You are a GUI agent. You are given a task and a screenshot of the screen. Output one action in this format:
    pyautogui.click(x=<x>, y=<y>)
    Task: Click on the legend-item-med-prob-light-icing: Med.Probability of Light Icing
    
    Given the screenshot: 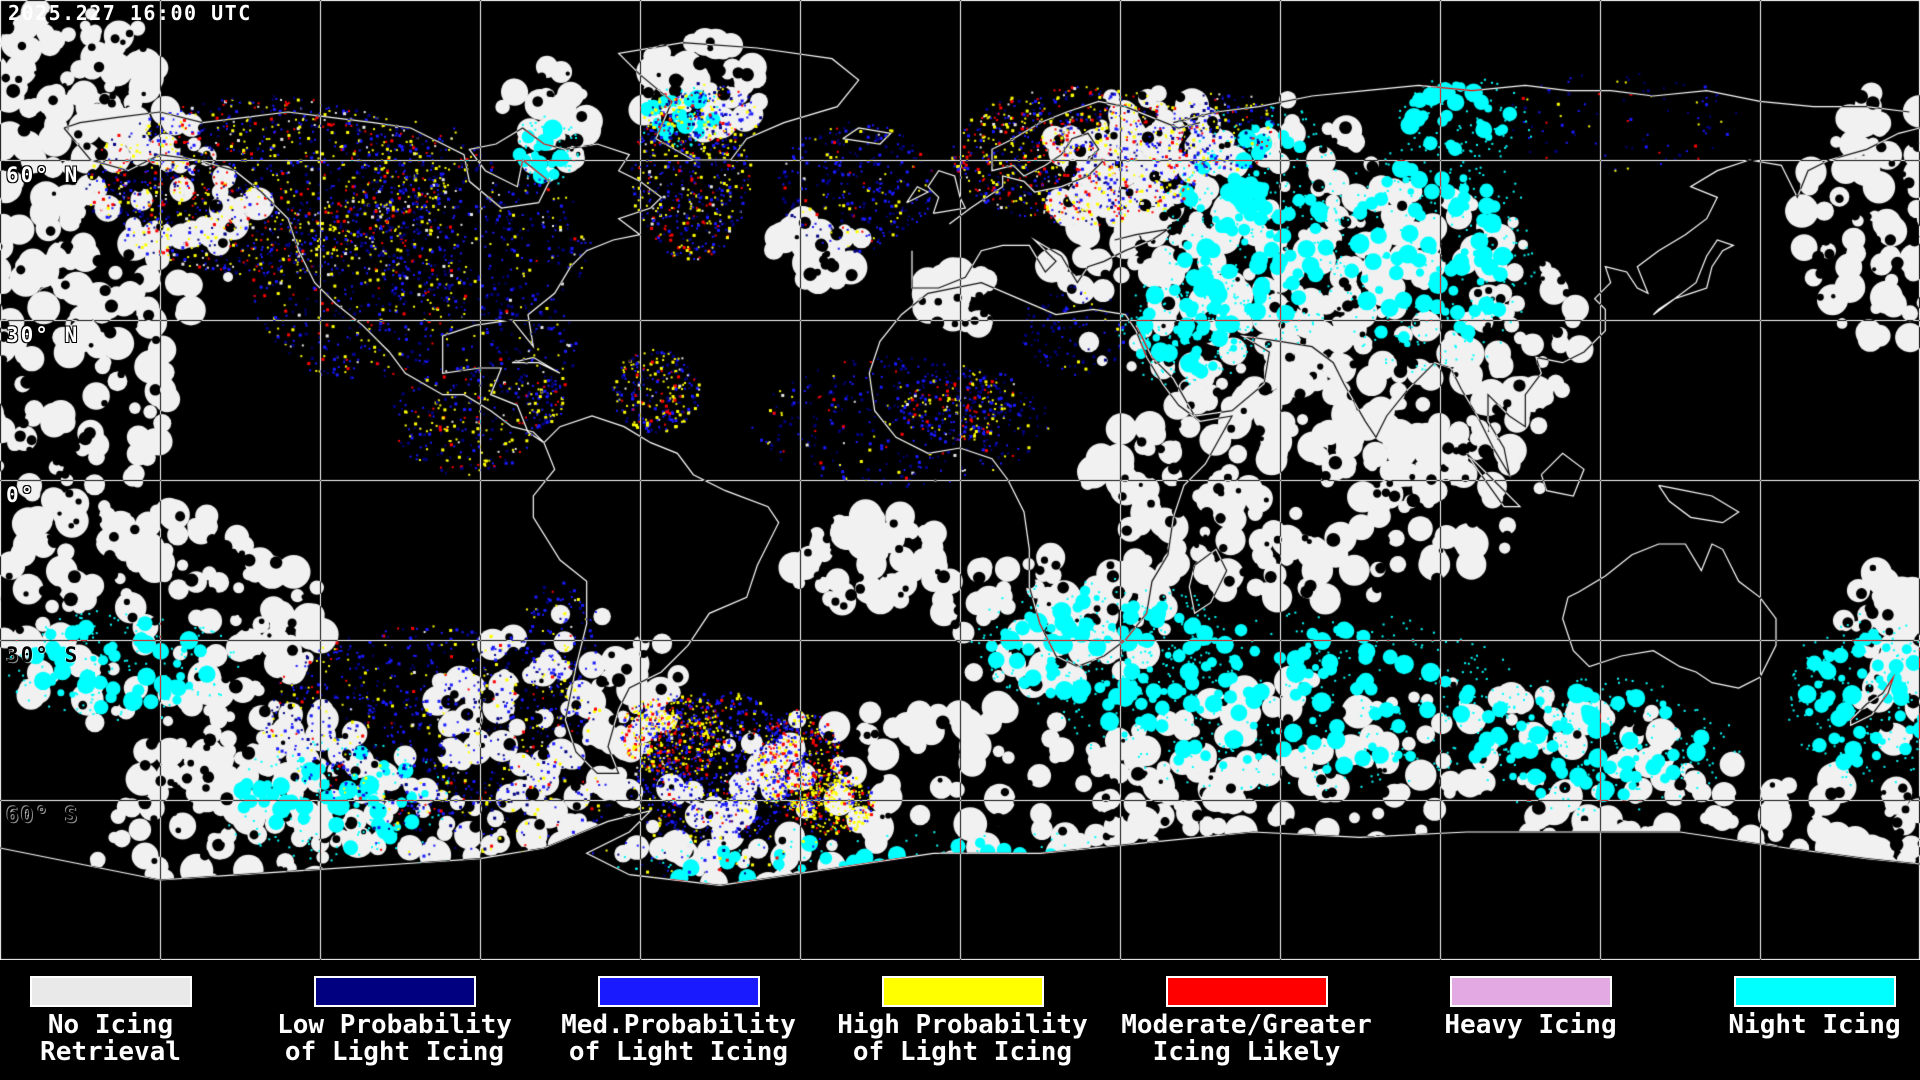 What is the action you would take?
    pyautogui.click(x=679, y=1021)
    